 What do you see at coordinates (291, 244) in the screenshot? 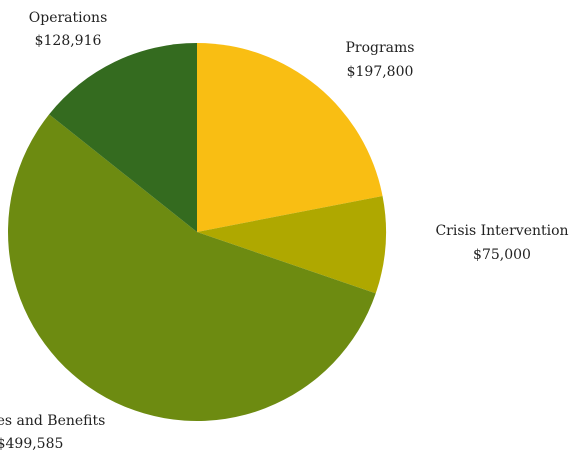
I see `slice-crisis-intervention` at bounding box center [291, 244].